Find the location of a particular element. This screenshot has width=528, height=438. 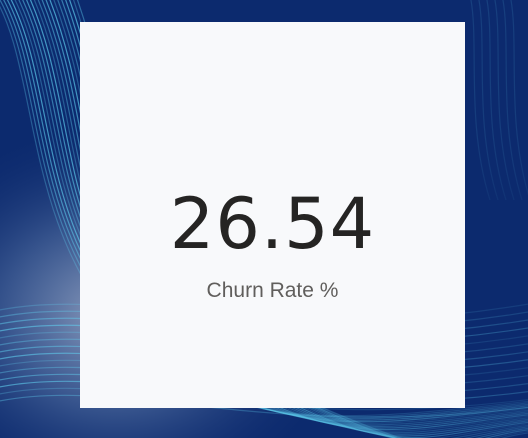

kpi-label: Churn Rate % is located at coordinates (272, 290).